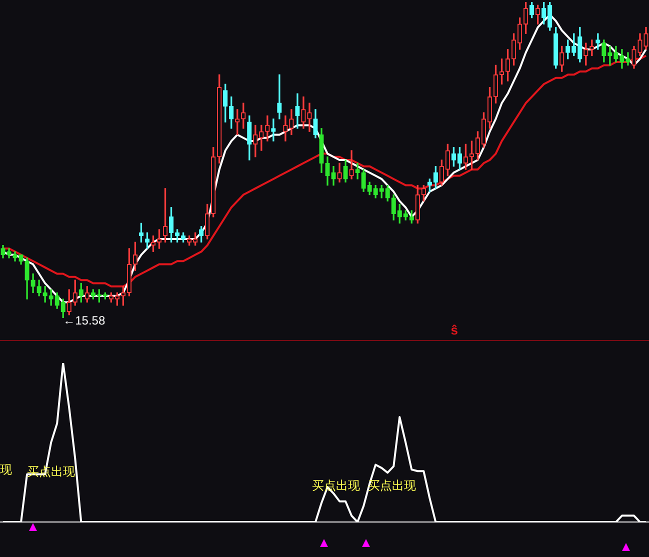 This screenshot has height=557, width=649. I want to click on text: ŝ, so click(454, 330).